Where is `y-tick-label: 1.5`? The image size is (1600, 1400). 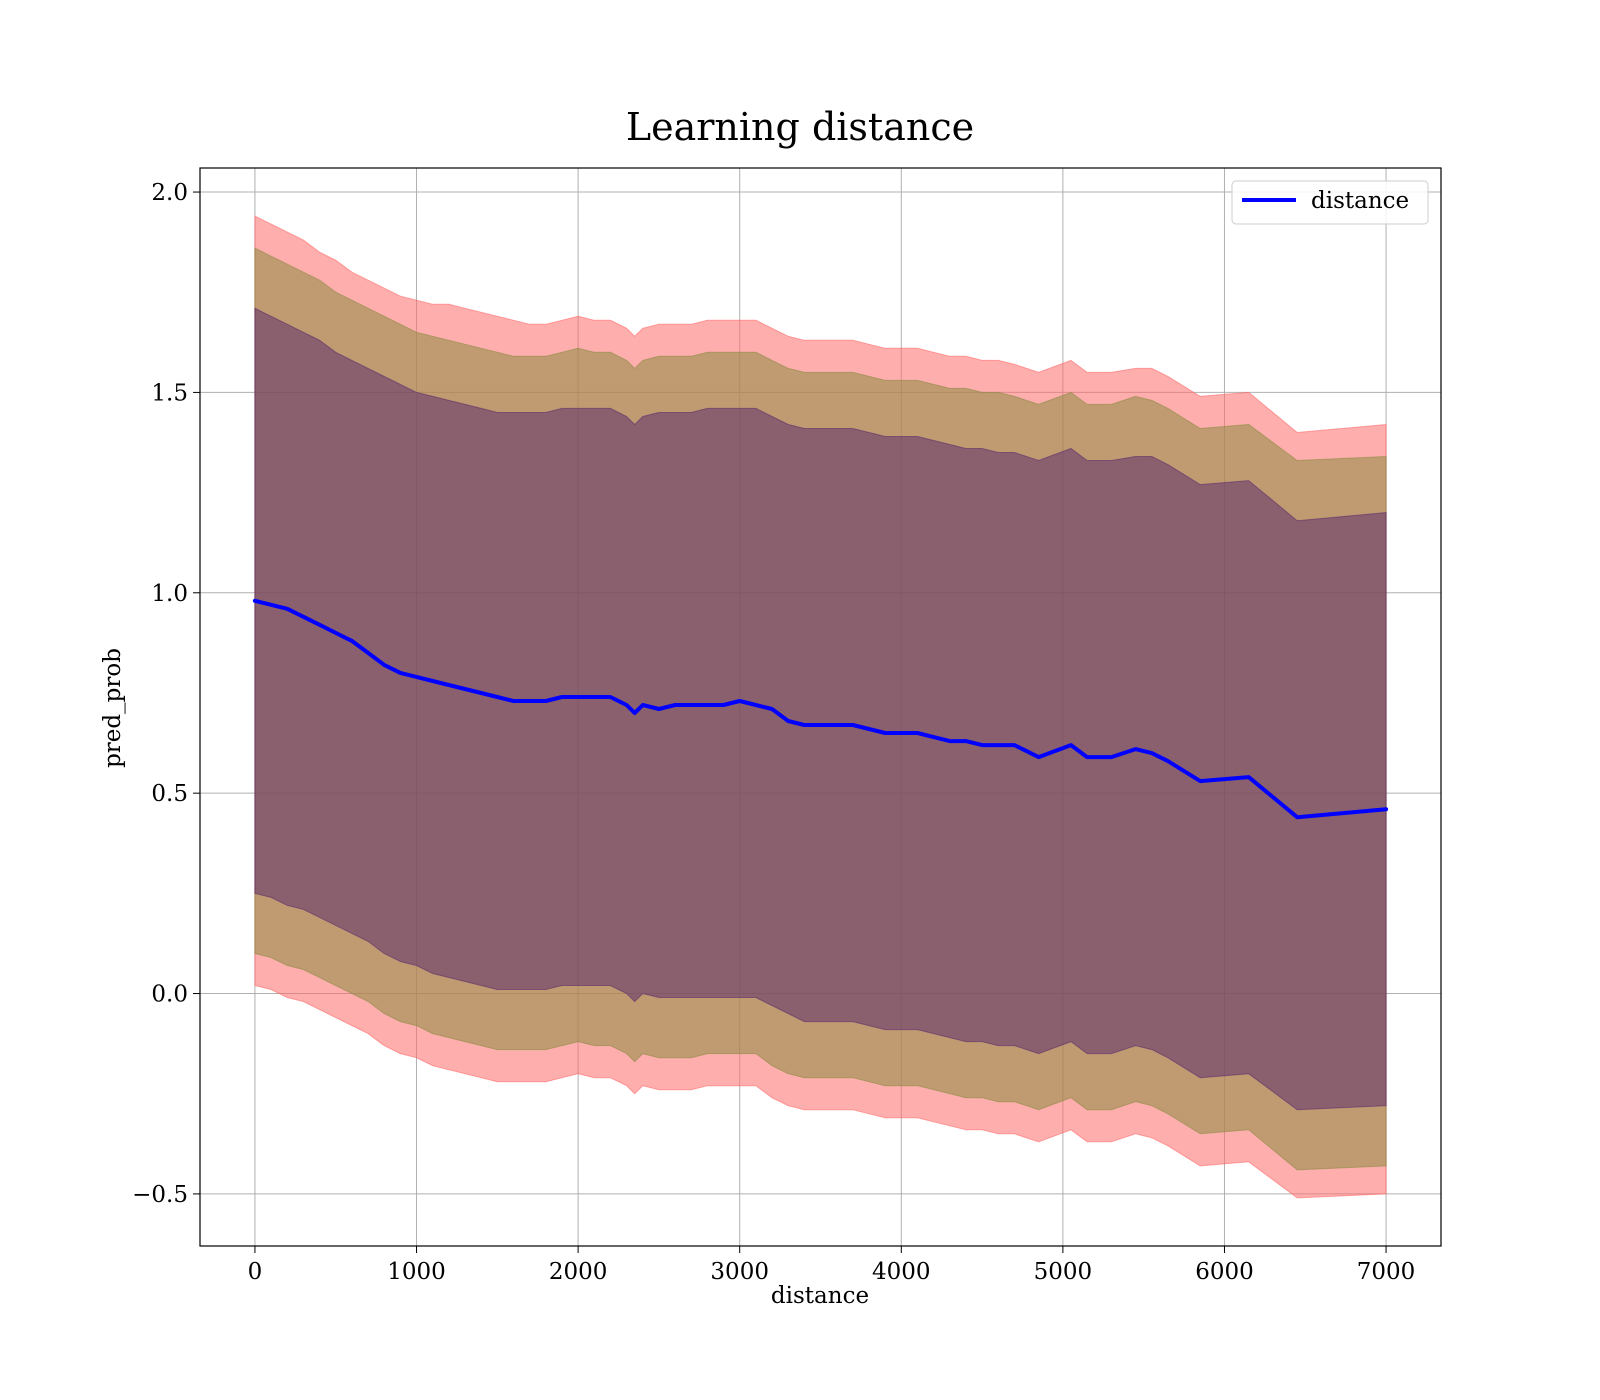 y-tick-label: 1.5 is located at coordinates (169, 393).